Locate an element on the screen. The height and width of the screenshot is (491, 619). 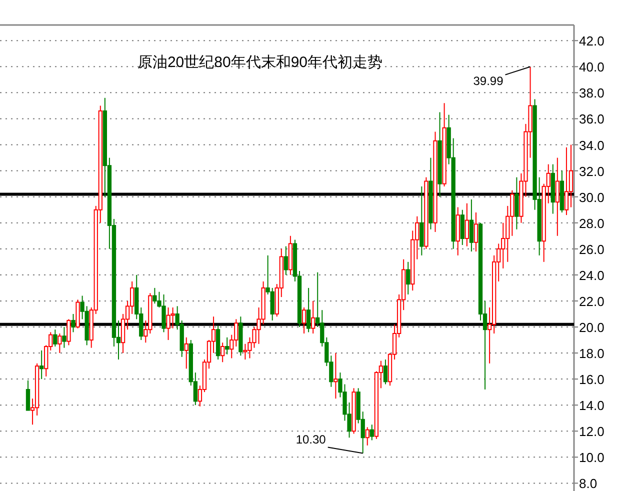
y-tick-label: 18.0 is located at coordinates (591, 354).